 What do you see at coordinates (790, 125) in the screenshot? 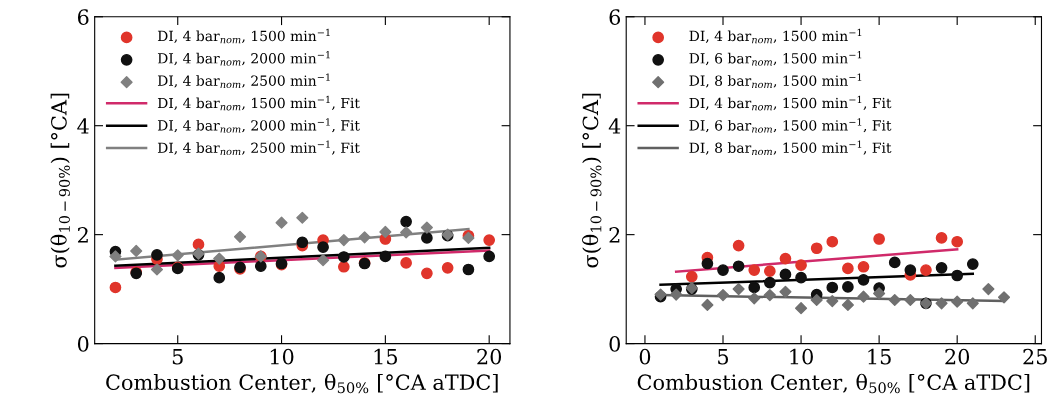
I see `legend-label: DI, 6 bar$_{nom}$, 1500 min$^{−1}$, Fit` at bounding box center [790, 125].